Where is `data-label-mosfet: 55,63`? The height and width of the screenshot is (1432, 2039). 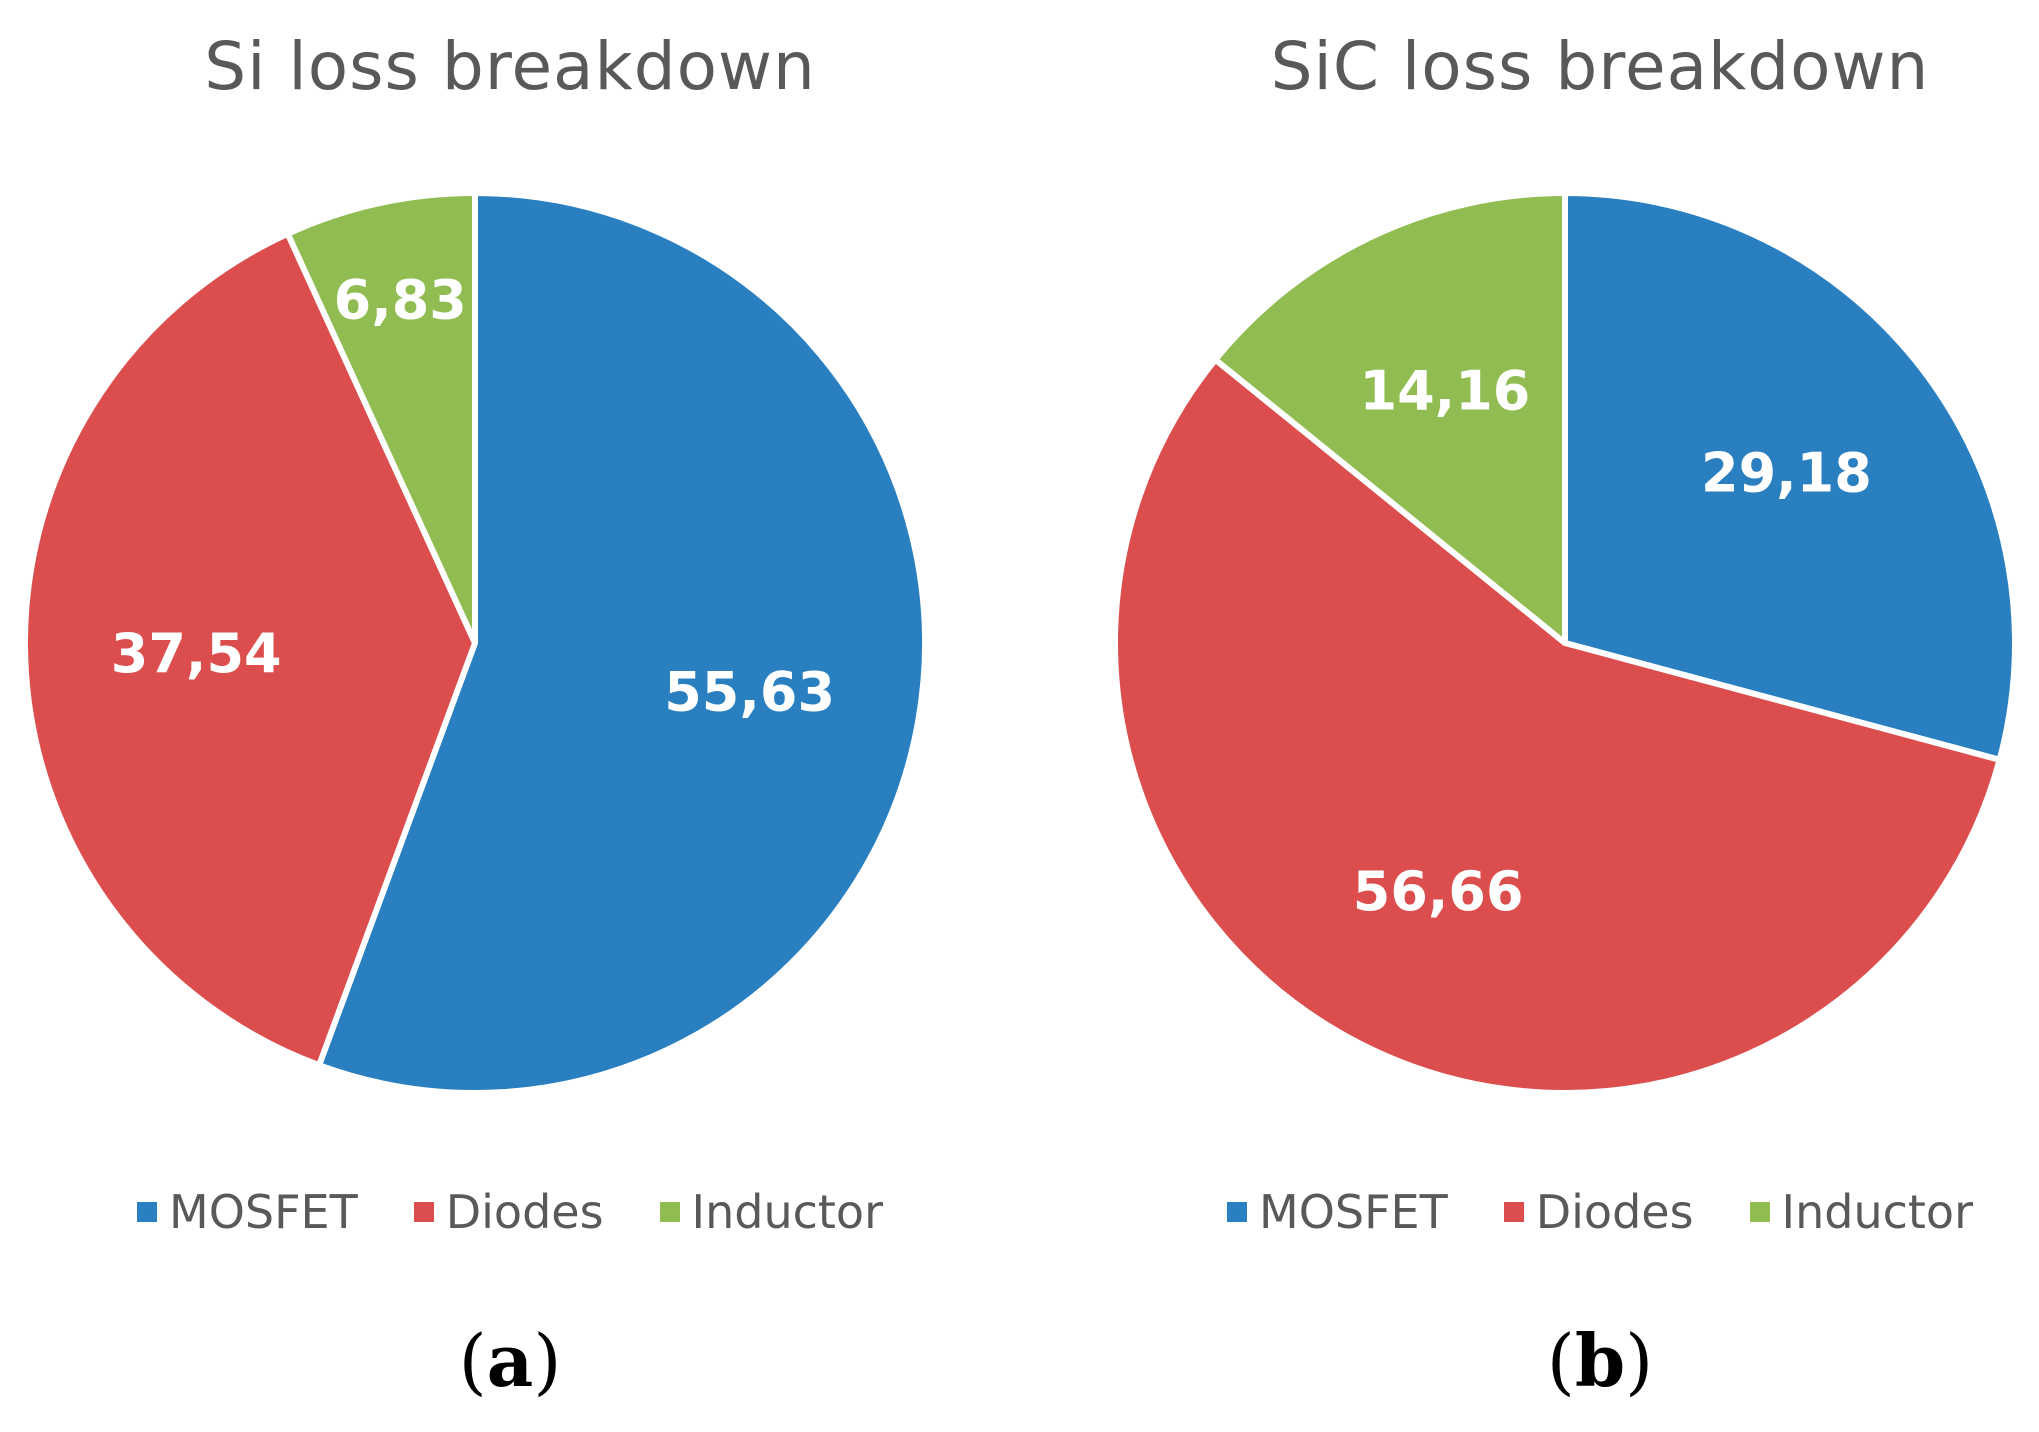
data-label-mosfet: 55,63 is located at coordinates (749, 692).